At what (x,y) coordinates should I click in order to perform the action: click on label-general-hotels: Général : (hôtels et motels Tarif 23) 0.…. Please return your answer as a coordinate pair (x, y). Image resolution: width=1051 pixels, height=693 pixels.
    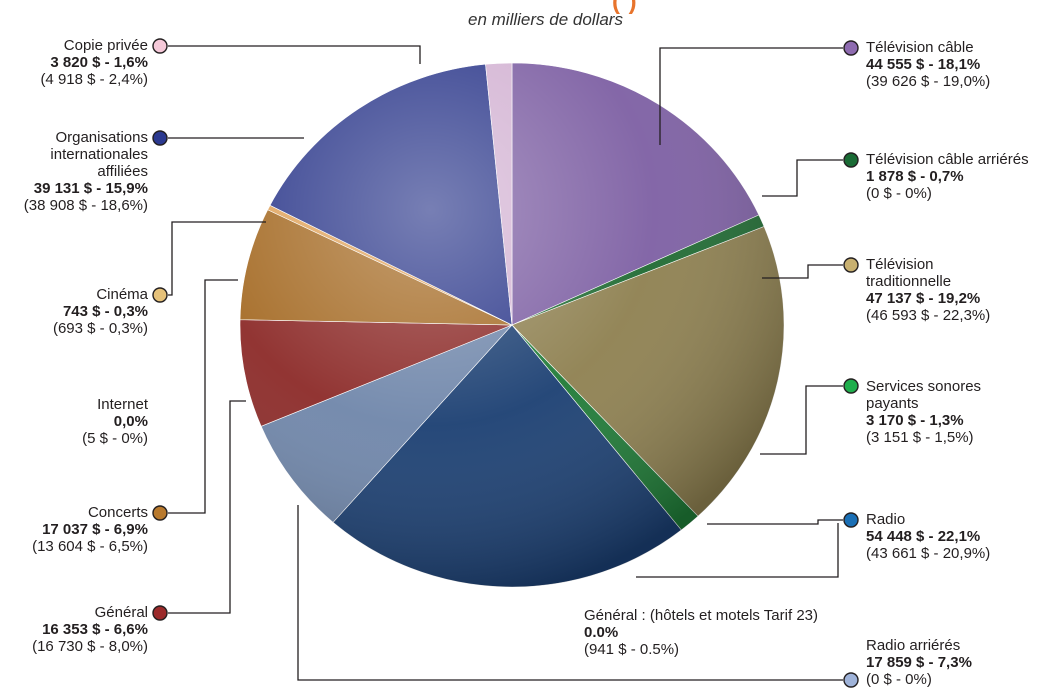
    Looking at the image, I should click on (701, 632).